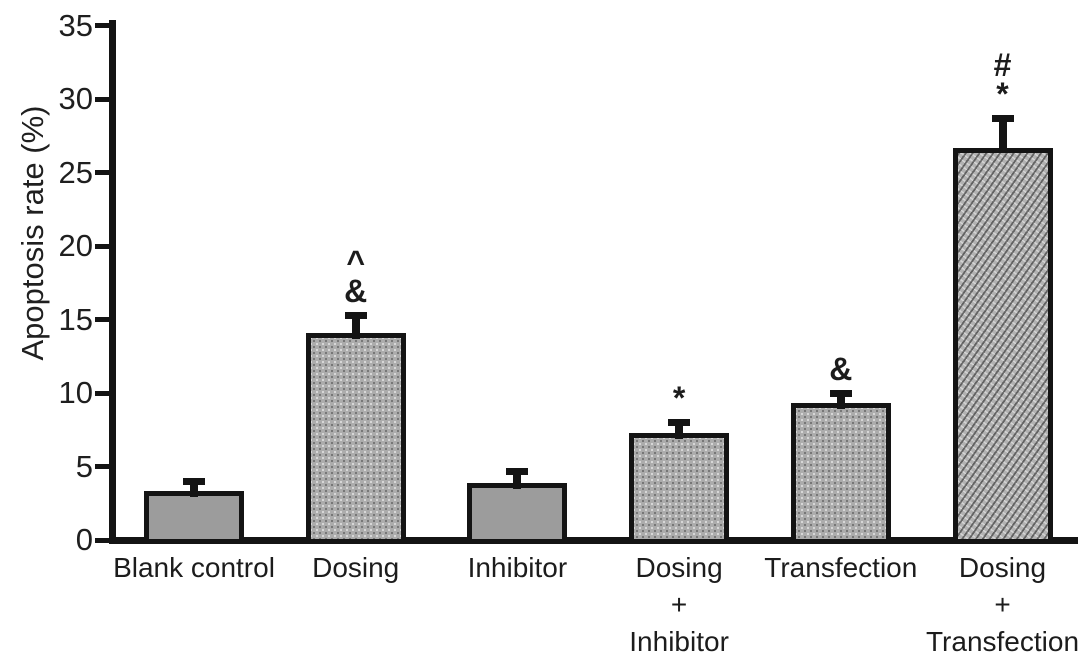  Describe the element at coordinates (84, 539) in the screenshot. I see `y-tick-label: 0` at that location.